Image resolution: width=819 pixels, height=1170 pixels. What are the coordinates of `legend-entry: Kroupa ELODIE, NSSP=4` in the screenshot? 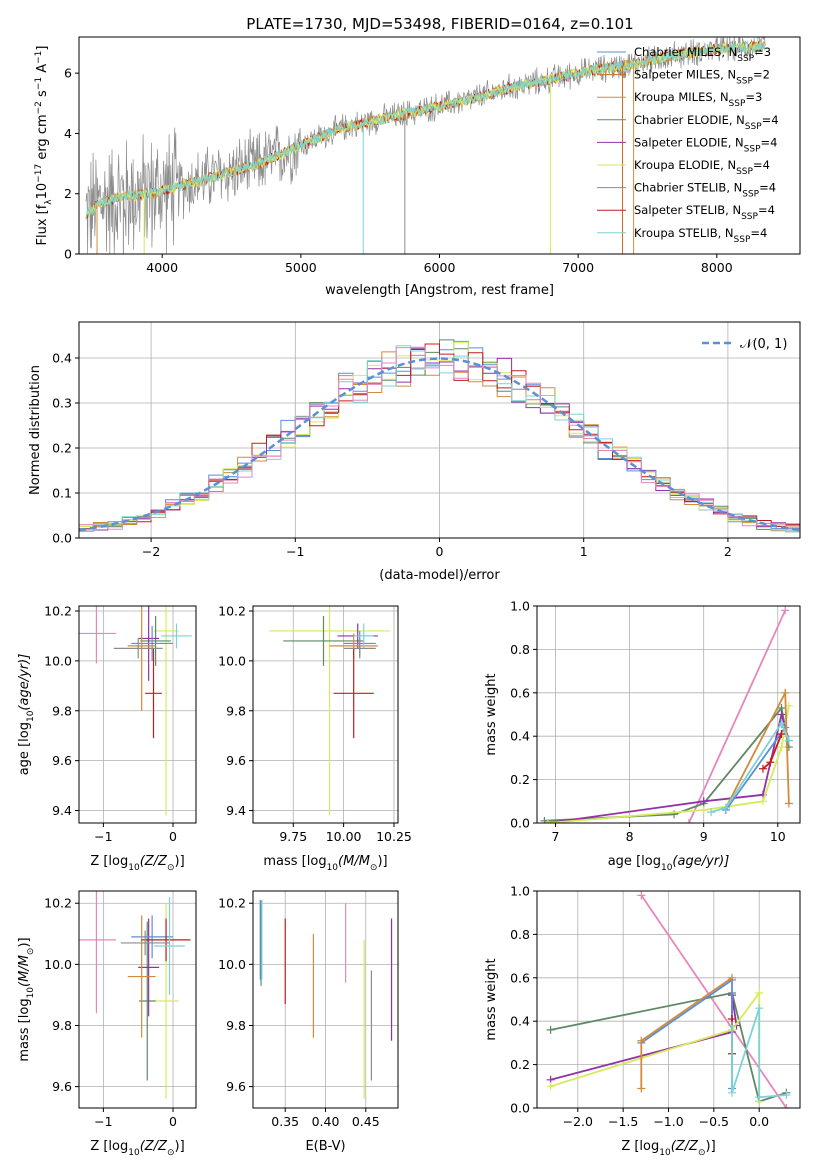 It's located at (702, 167).